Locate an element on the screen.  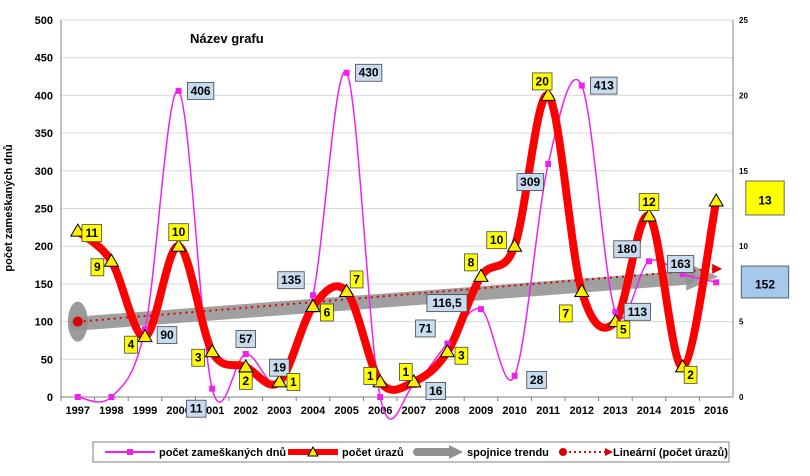
svg-text: počet úrazů is located at coordinates (373, 453).